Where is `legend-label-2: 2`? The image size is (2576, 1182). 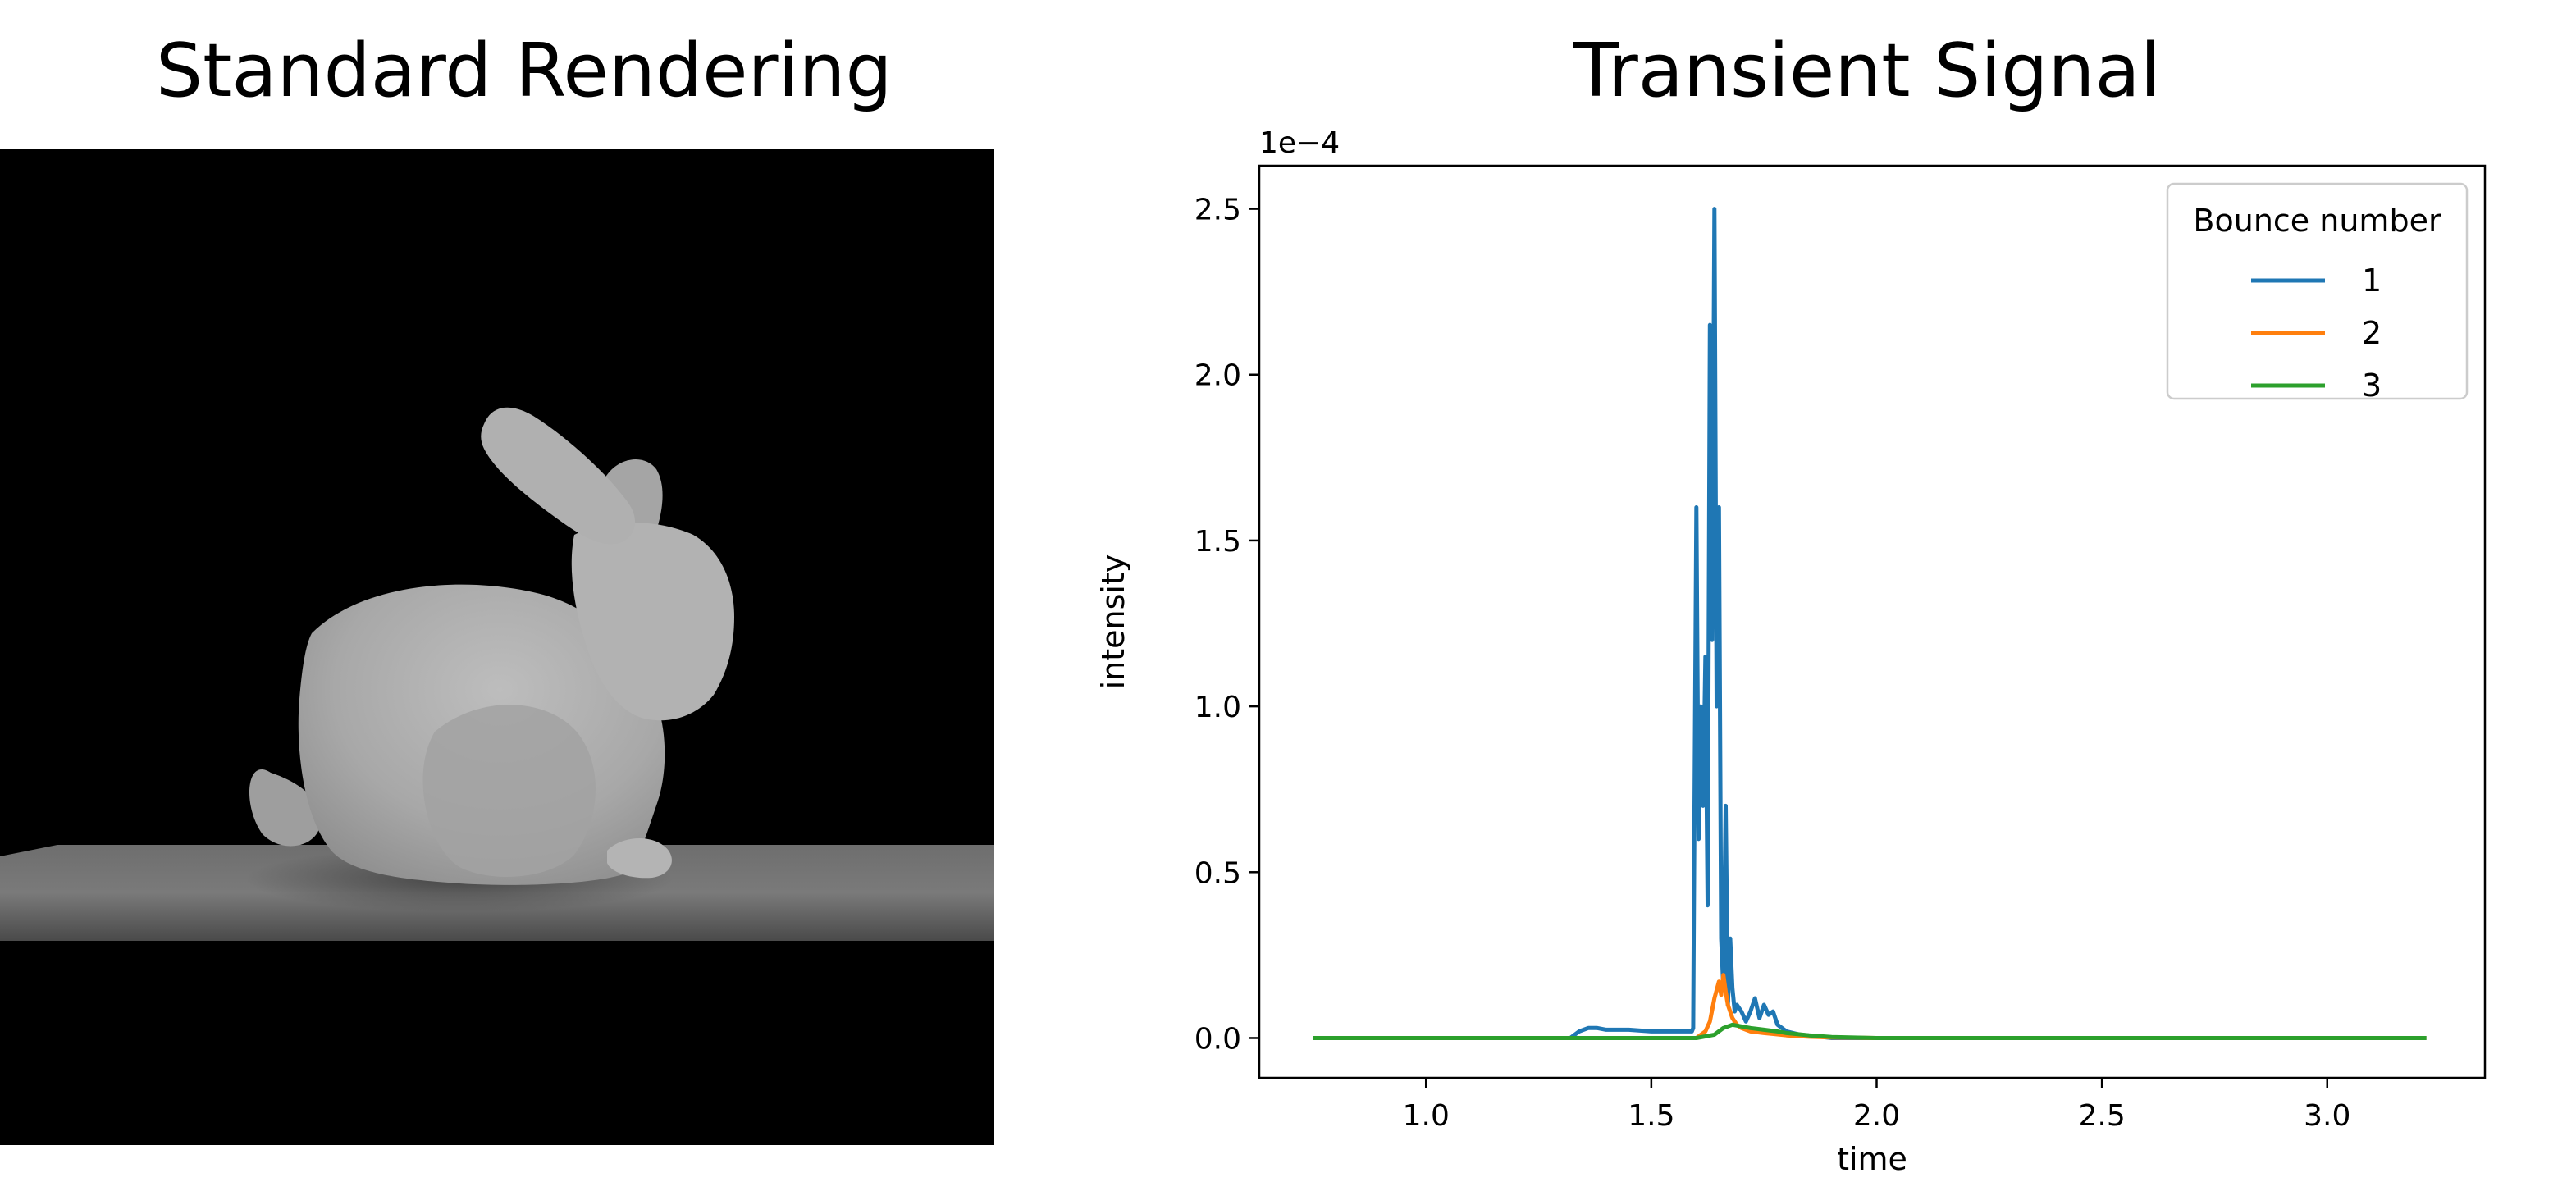
legend-label-2: 2 is located at coordinates (2372, 333).